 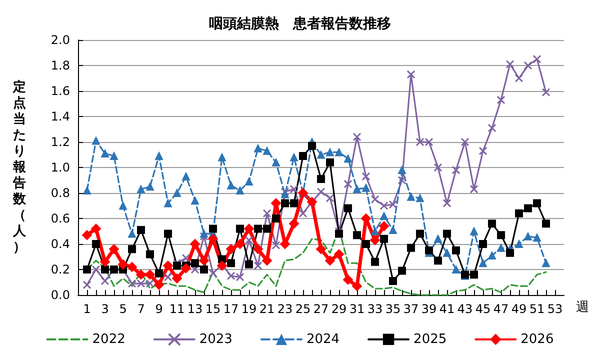 I want to click on y-tick-label: 0.2, so click(x=60, y=269).